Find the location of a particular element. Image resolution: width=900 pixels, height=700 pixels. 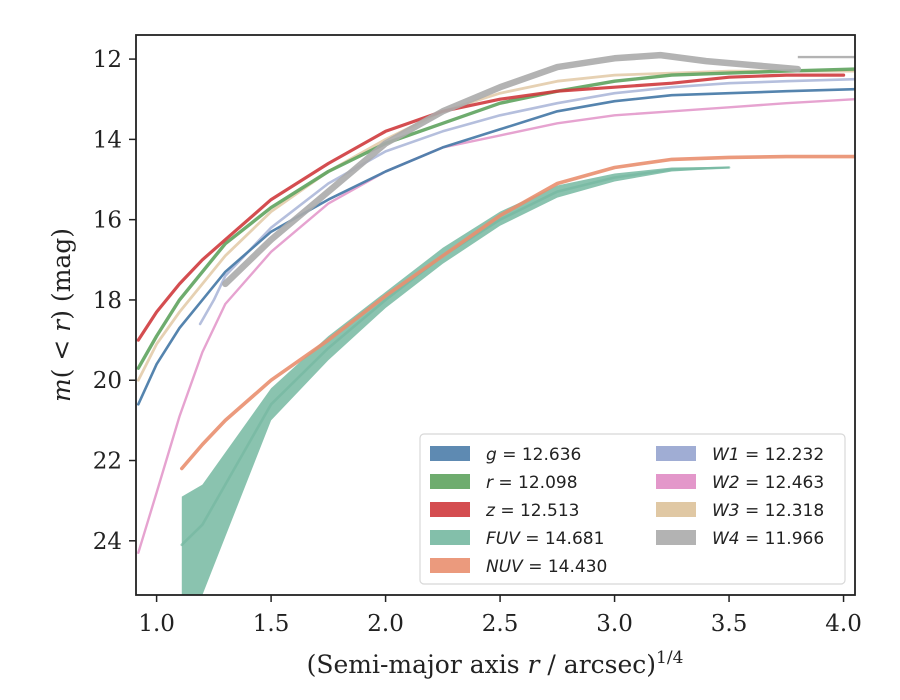

x-axis: 1.0 1.5 2.0 2.5 3.0 3.5 4.0 is located at coordinates (500, 616).